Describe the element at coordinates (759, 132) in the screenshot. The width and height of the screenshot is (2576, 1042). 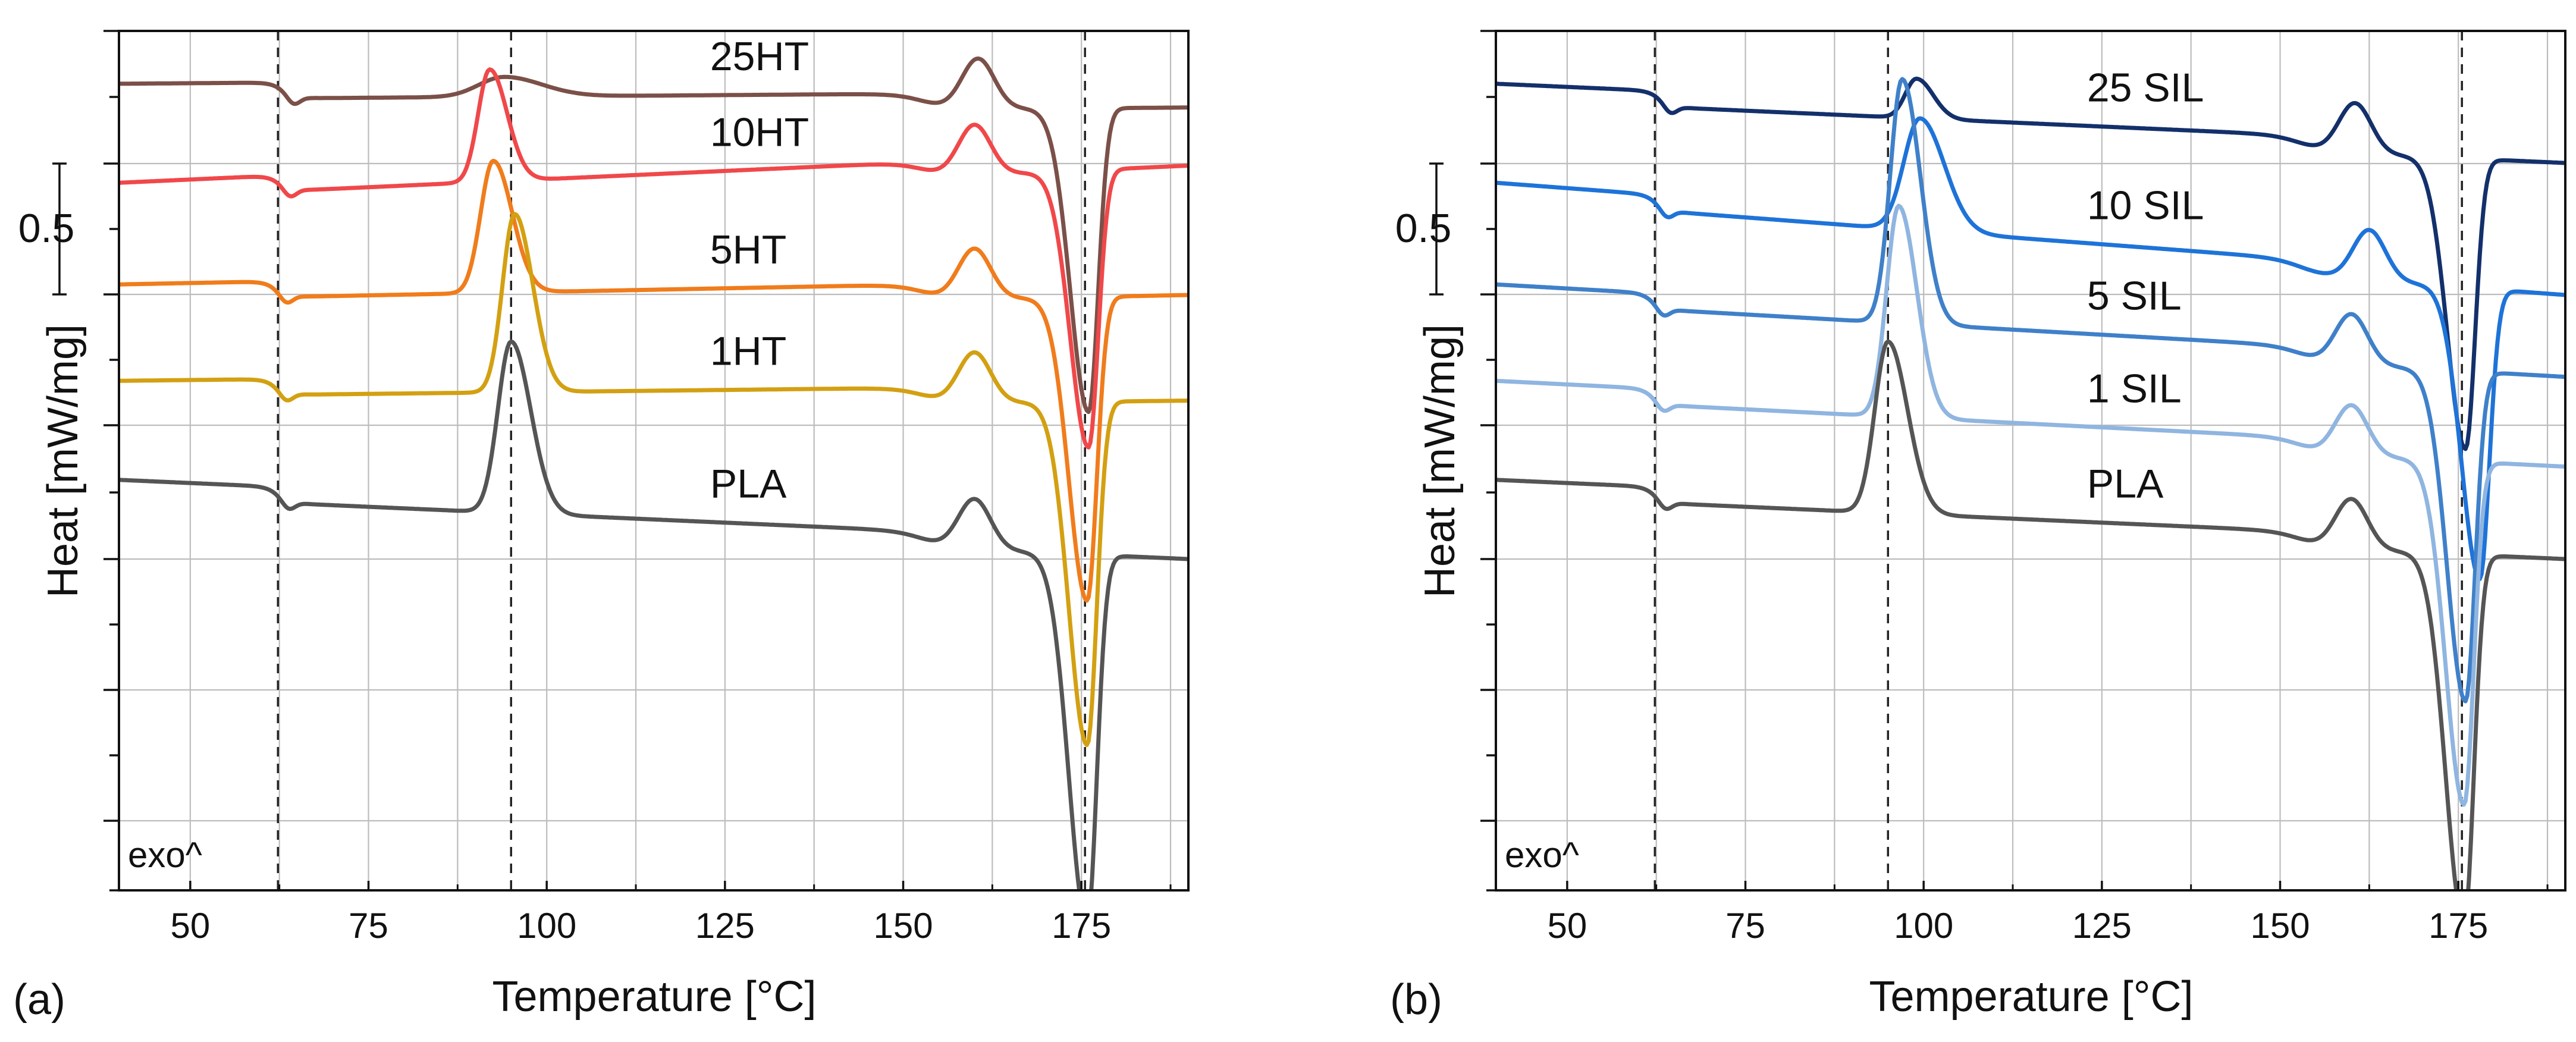
I see `series-label-10ht: 10HT` at that location.